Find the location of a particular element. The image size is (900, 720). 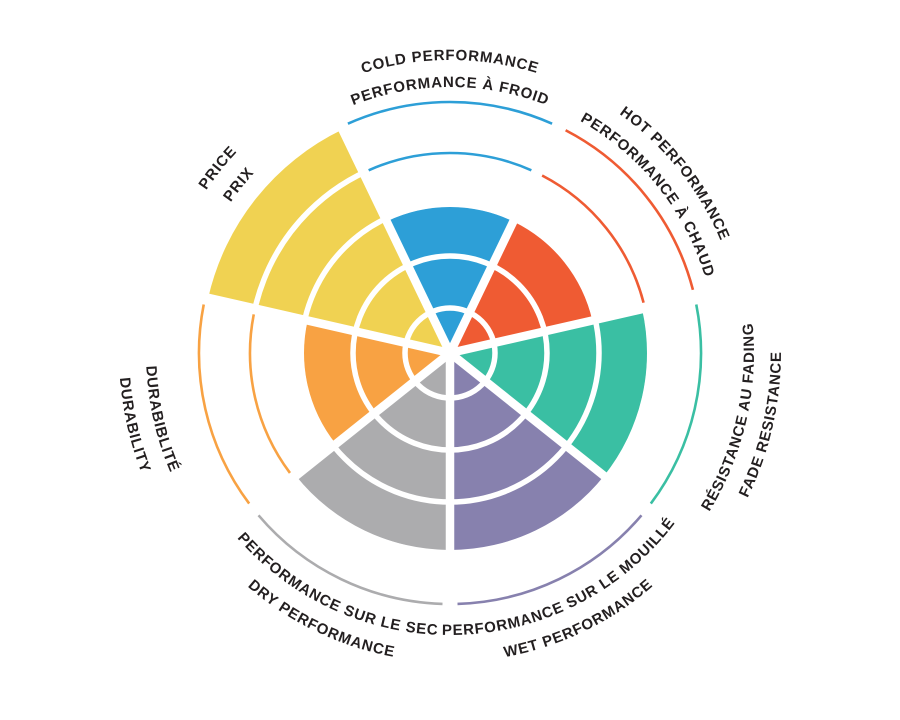

dry-performance-wedge is located at coordinates (372, 451).